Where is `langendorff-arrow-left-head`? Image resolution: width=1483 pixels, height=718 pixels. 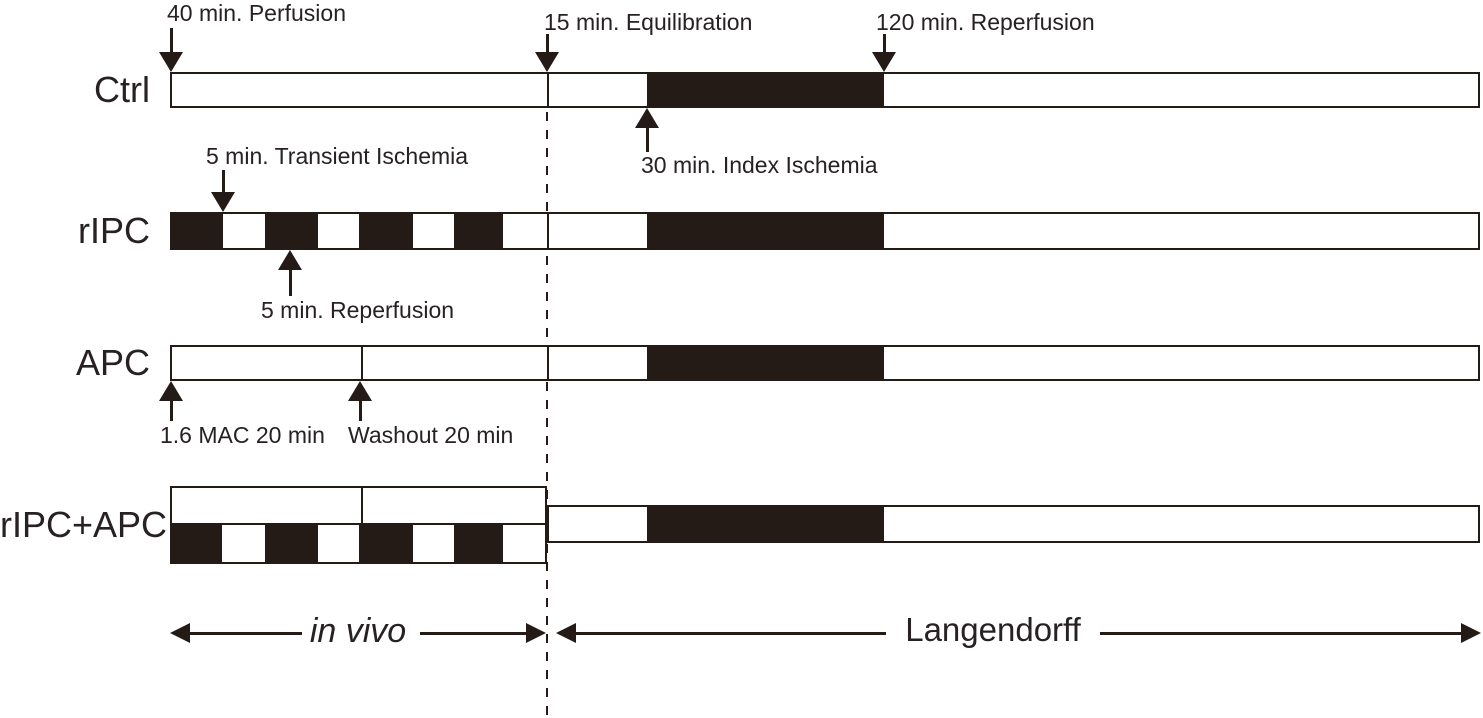
langendorff-arrow-left-head is located at coordinates (566, 633).